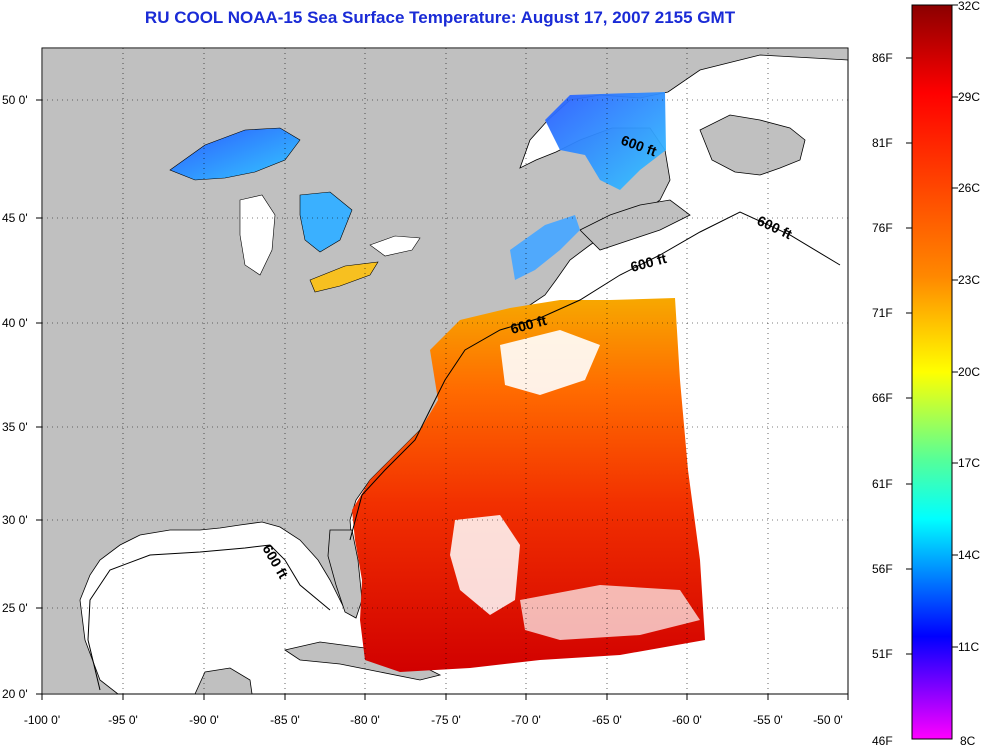 This screenshot has height=754, width=984. I want to click on colorbar-c-label: 23C, so click(969, 280).